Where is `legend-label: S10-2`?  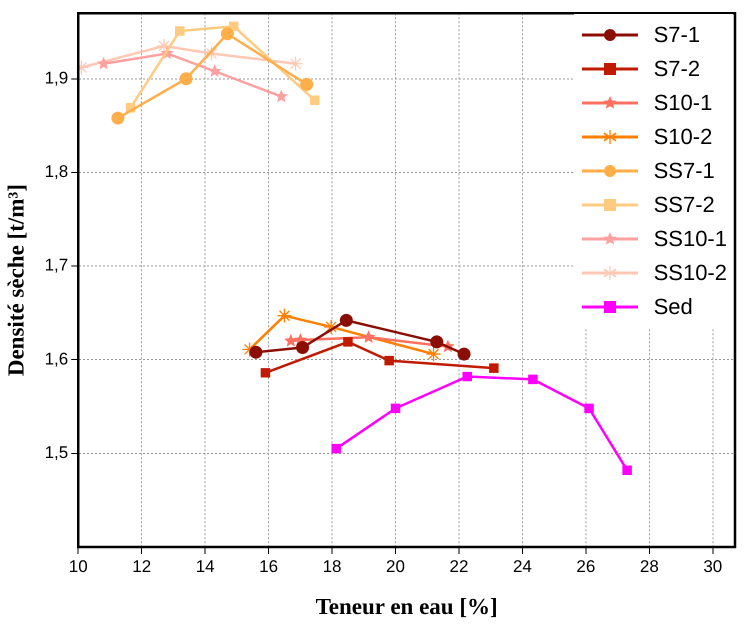
legend-label: S10-2 is located at coordinates (683, 137).